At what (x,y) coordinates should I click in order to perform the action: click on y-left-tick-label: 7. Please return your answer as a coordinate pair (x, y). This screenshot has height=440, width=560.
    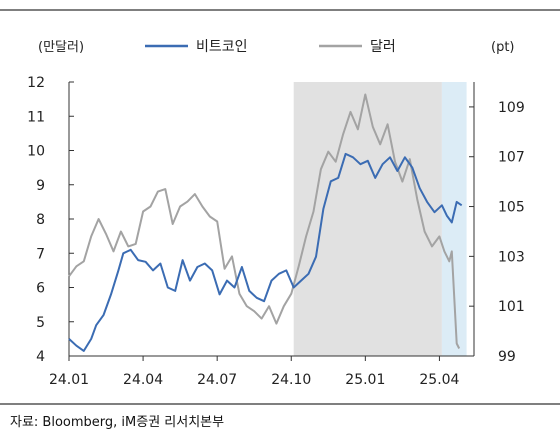
    Looking at the image, I should click on (40, 254).